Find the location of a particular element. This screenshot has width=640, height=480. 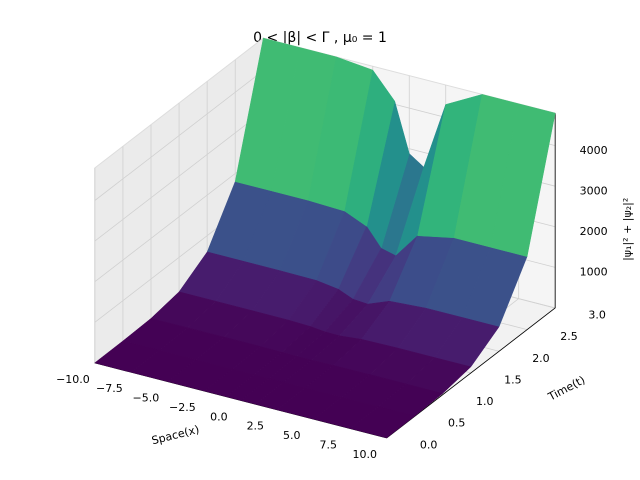

z-tick-label: 3000 is located at coordinates (594, 190).